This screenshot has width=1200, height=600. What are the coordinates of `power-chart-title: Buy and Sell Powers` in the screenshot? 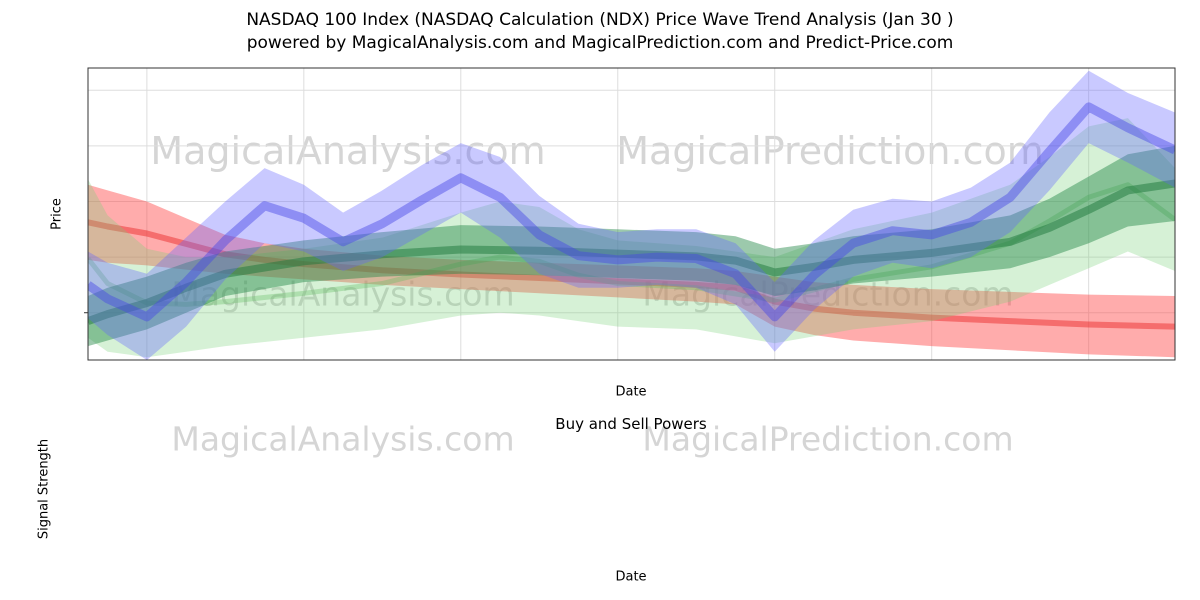 It's located at (631, 424).